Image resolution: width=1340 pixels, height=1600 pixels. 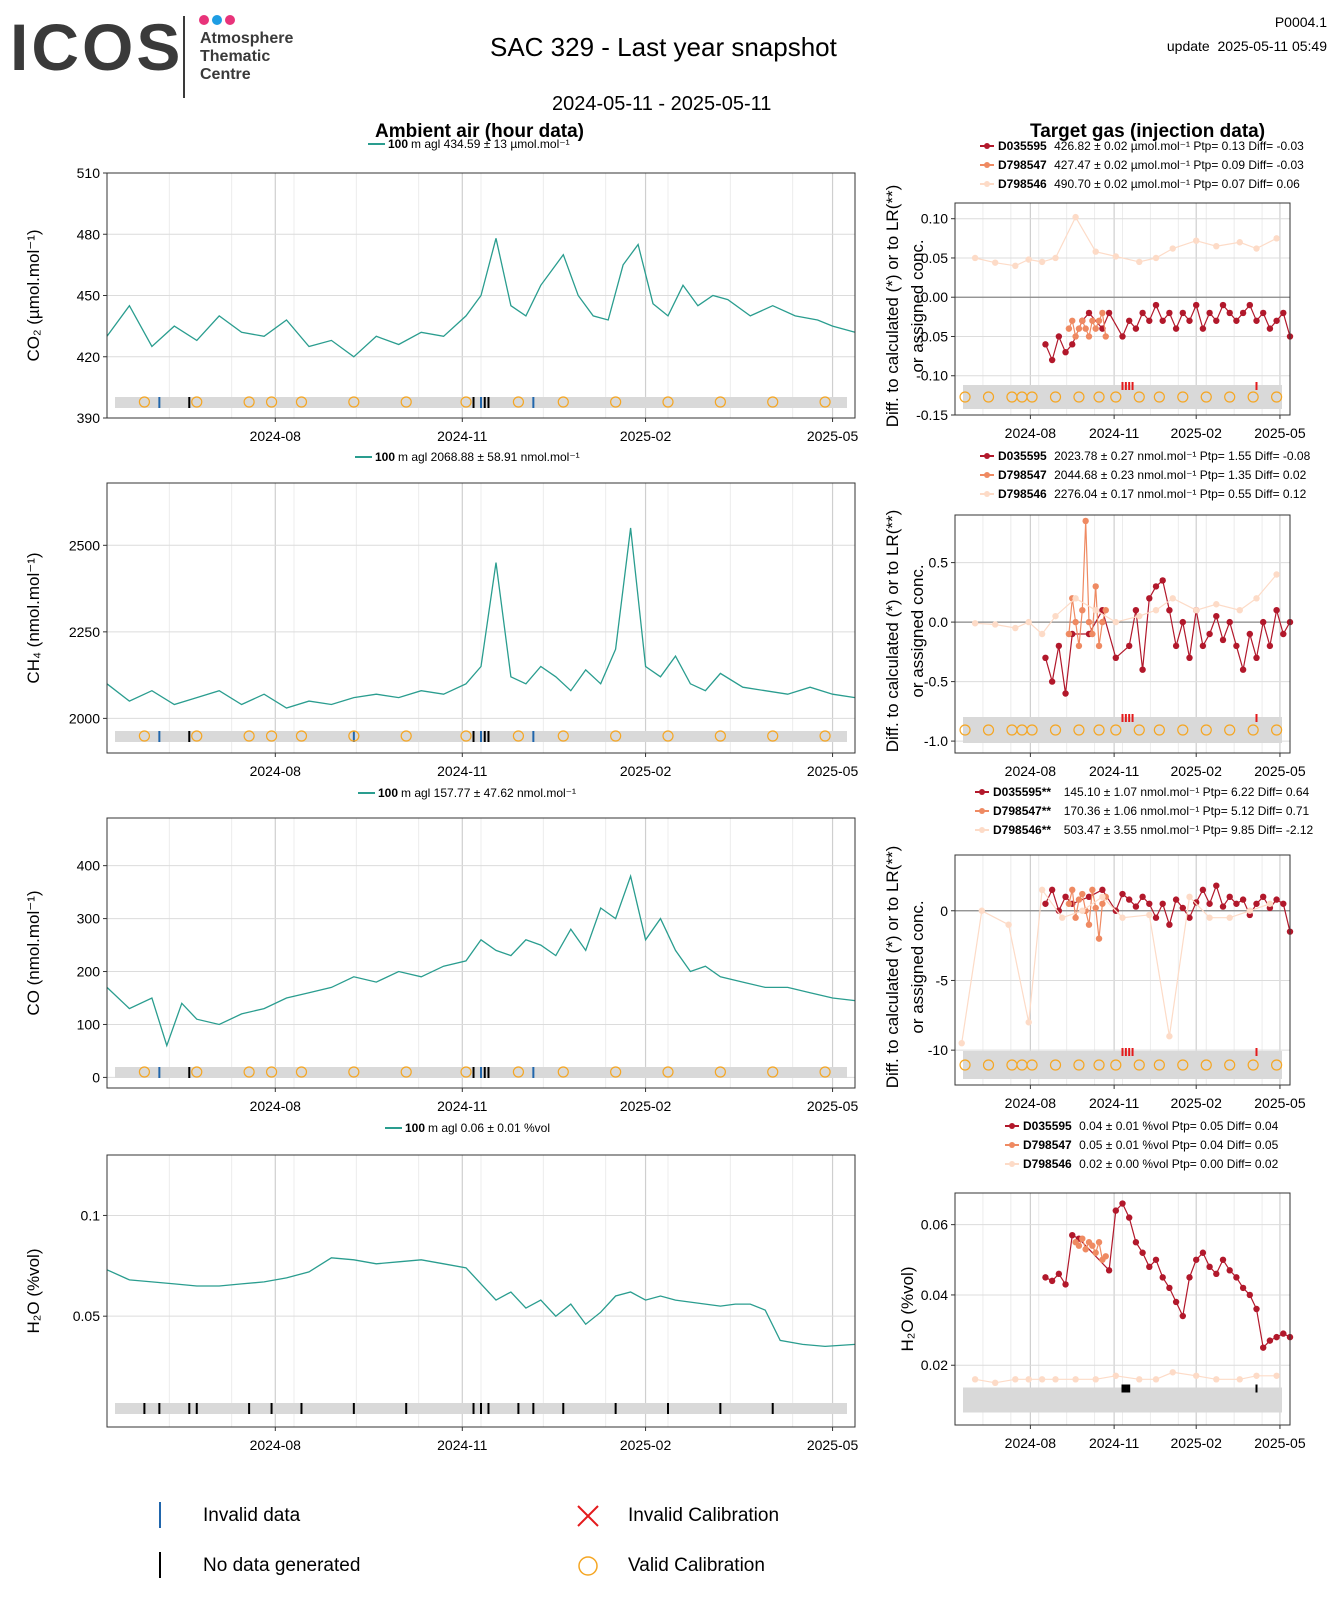 What do you see at coordinates (646, 1106) in the screenshot?
I see `x-tick-label: 2025-02` at bounding box center [646, 1106].